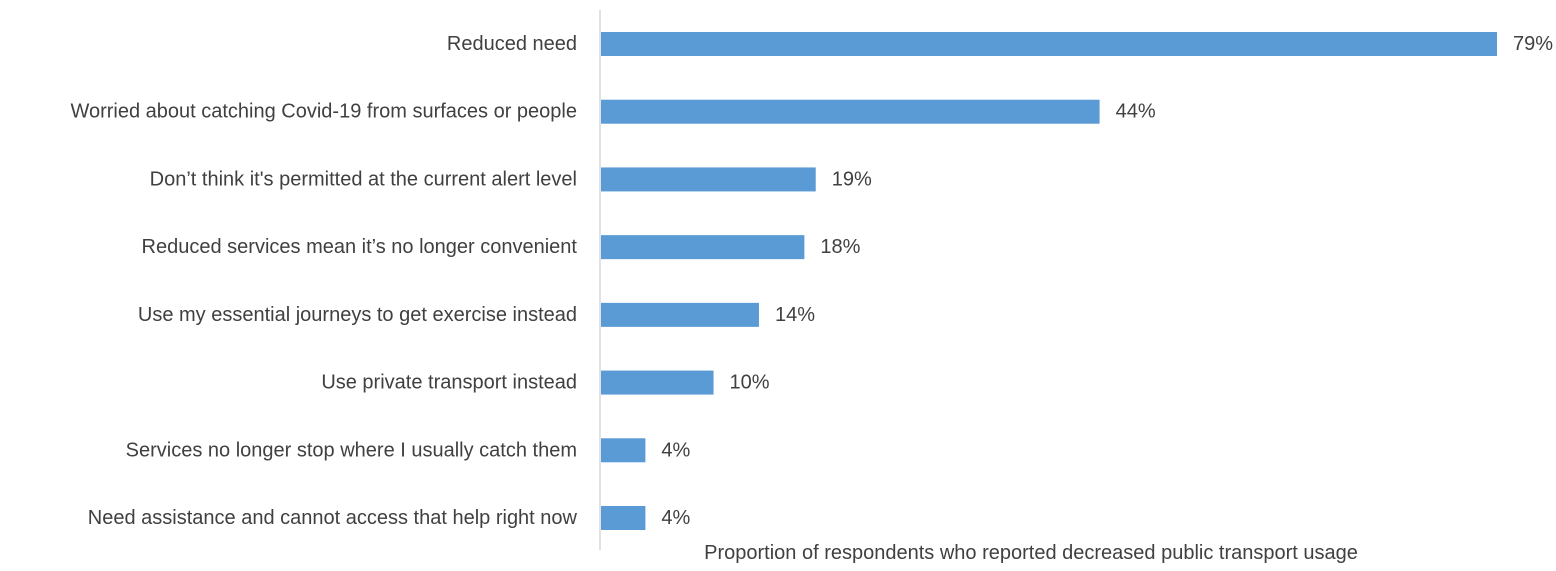 Image resolution: width=1556 pixels, height=571 pixels. What do you see at coordinates (512, 44) in the screenshot?
I see `category-label: Reduced need` at bounding box center [512, 44].